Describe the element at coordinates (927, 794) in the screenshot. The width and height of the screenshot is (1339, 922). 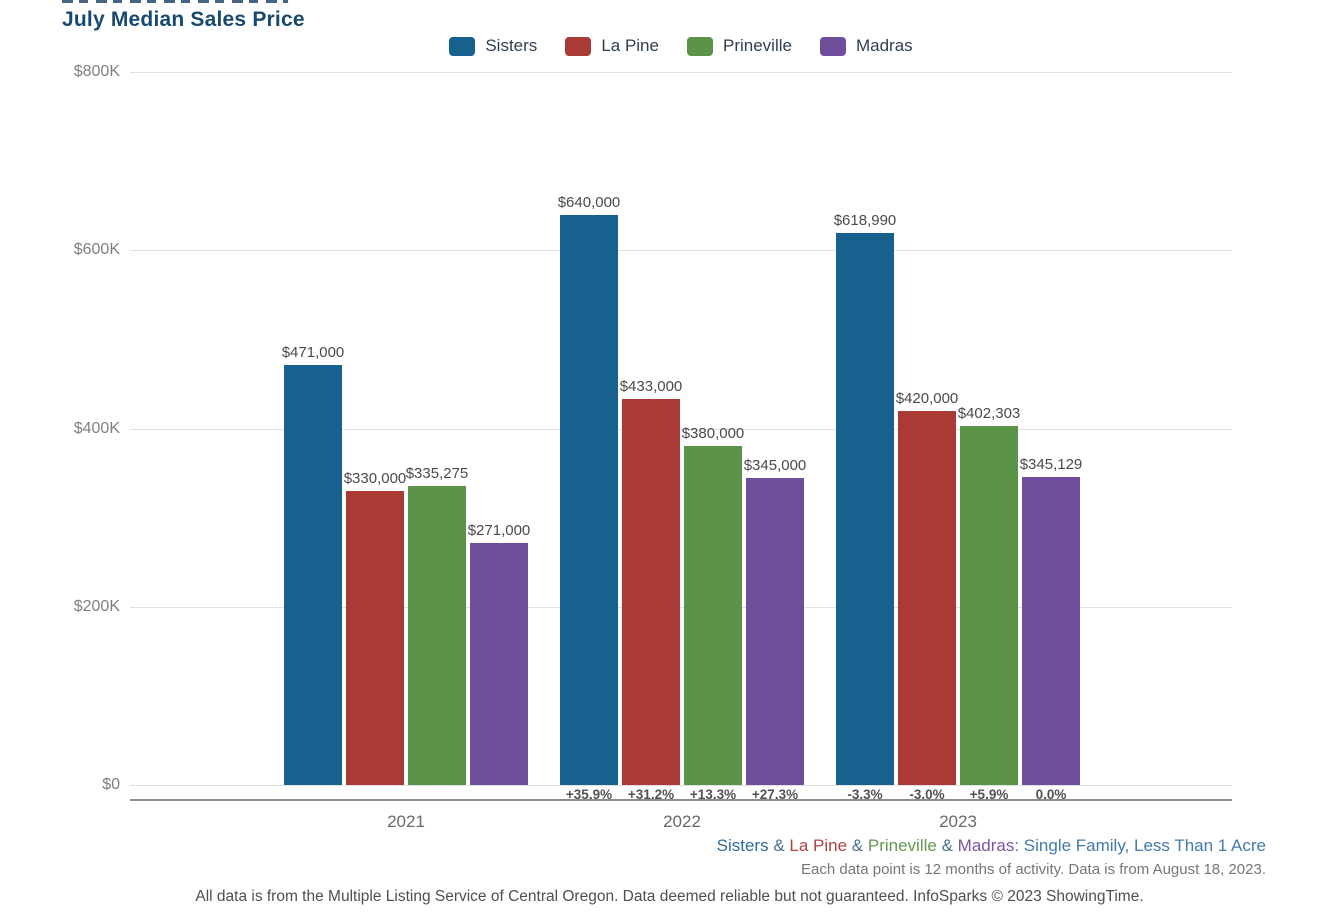
I see `bar-pct-change-label: -3.0%` at that location.